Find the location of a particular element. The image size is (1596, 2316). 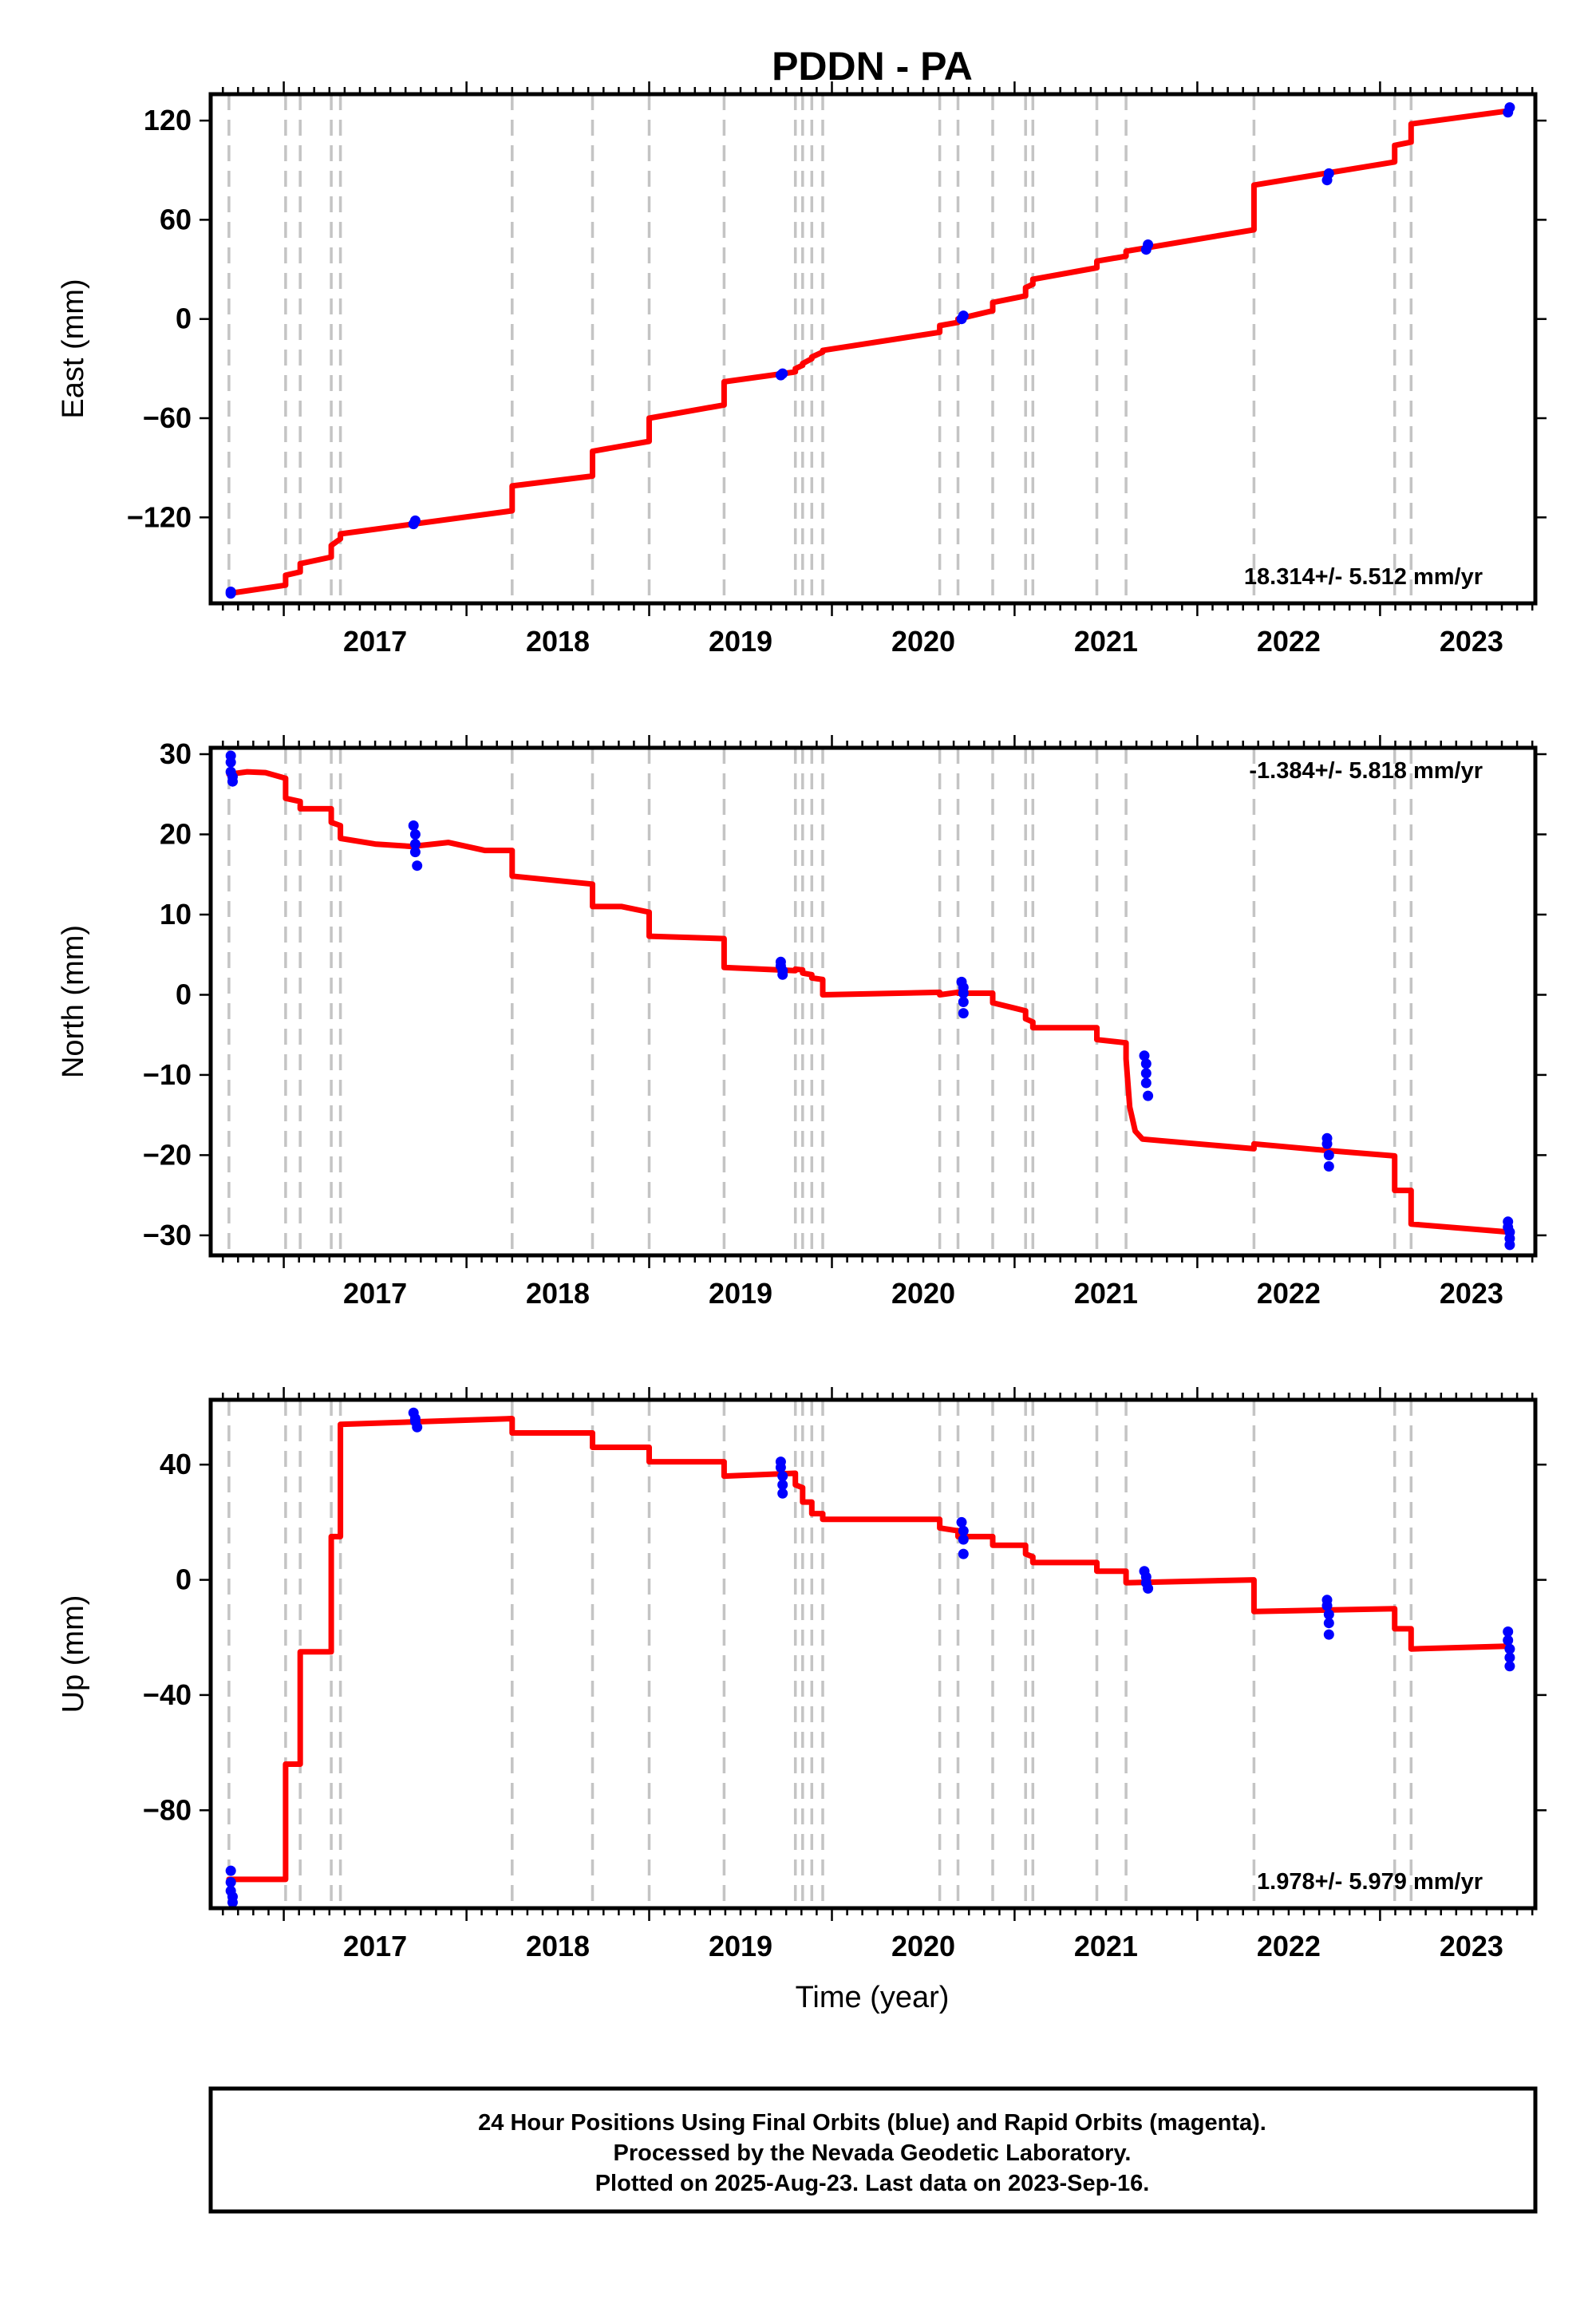

y-tick-label: 20 is located at coordinates (176, 834).